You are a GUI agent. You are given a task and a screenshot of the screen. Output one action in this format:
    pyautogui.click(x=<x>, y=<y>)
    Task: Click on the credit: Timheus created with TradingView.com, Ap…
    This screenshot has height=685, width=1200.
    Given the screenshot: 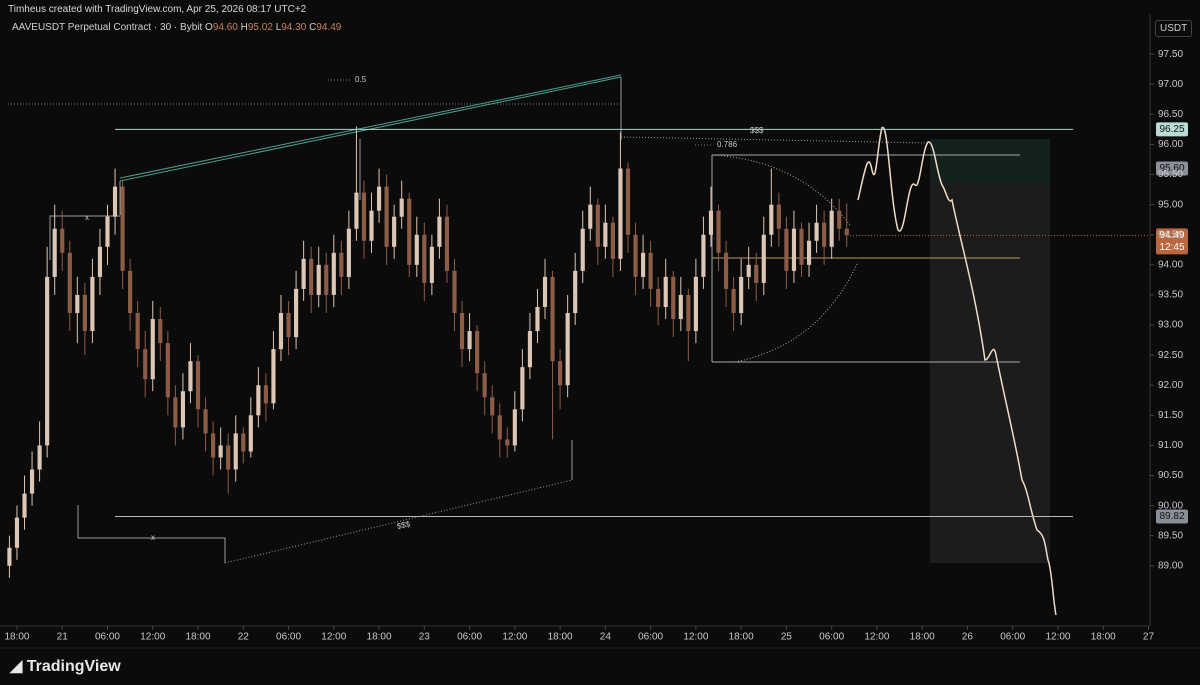 What is the action you would take?
    pyautogui.click(x=157, y=9)
    